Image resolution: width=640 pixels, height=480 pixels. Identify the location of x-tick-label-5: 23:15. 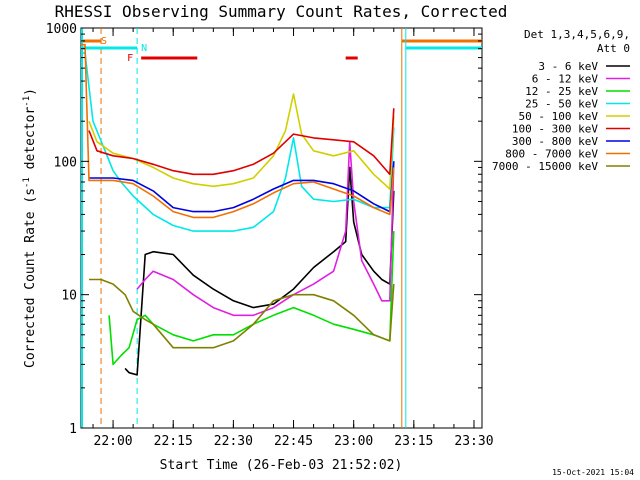
(413, 441).